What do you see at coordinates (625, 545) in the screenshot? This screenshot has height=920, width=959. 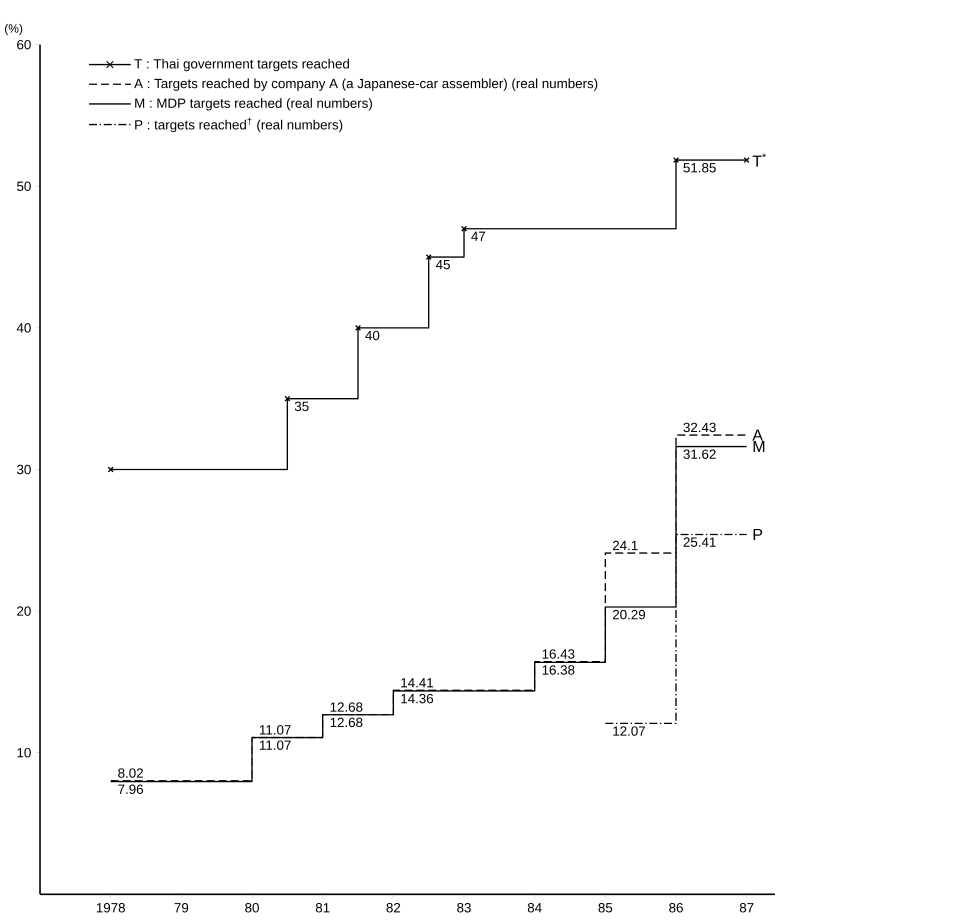 I see `data-label: 24.1` at bounding box center [625, 545].